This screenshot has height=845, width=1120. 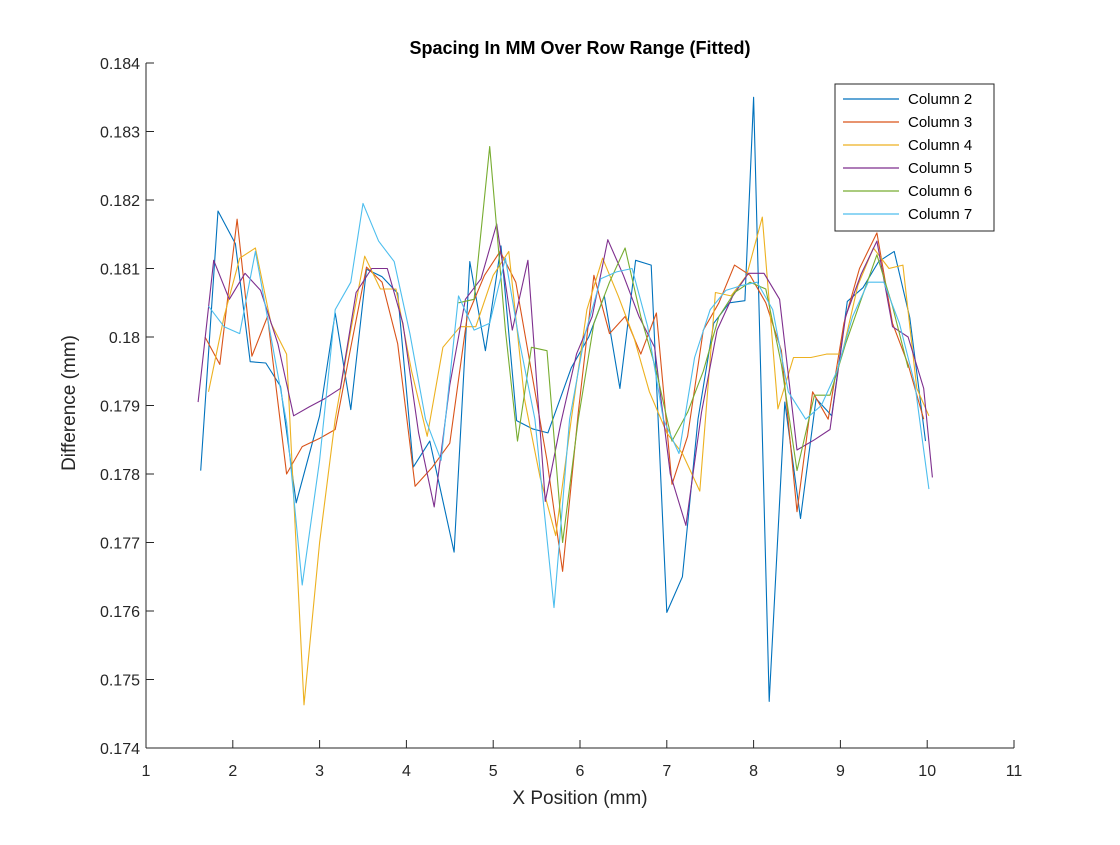 What do you see at coordinates (940, 191) in the screenshot?
I see `legend-label-5: Column 6` at bounding box center [940, 191].